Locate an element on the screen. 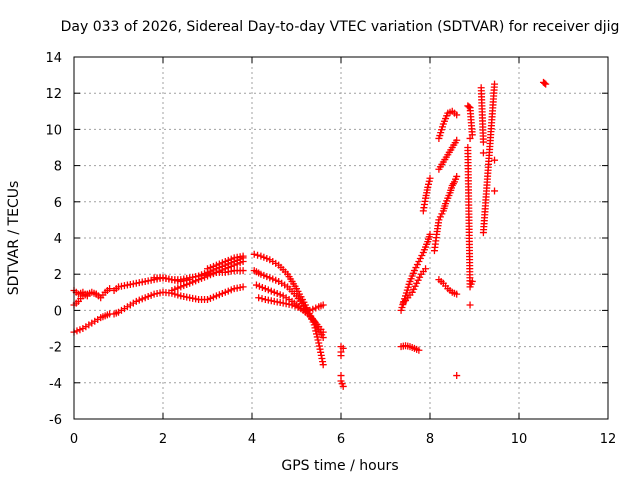 The image size is (640, 480). x-tick-label: 8 is located at coordinates (430, 439).